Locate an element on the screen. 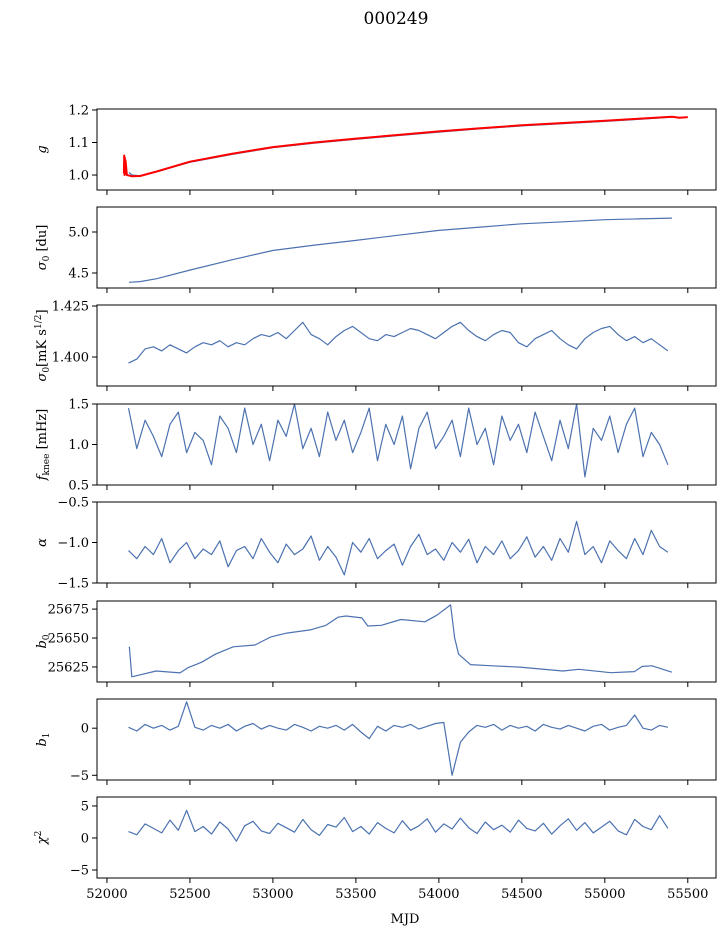 This screenshot has width=725, height=936. y-tick-label: 4.5 is located at coordinates (78, 273).